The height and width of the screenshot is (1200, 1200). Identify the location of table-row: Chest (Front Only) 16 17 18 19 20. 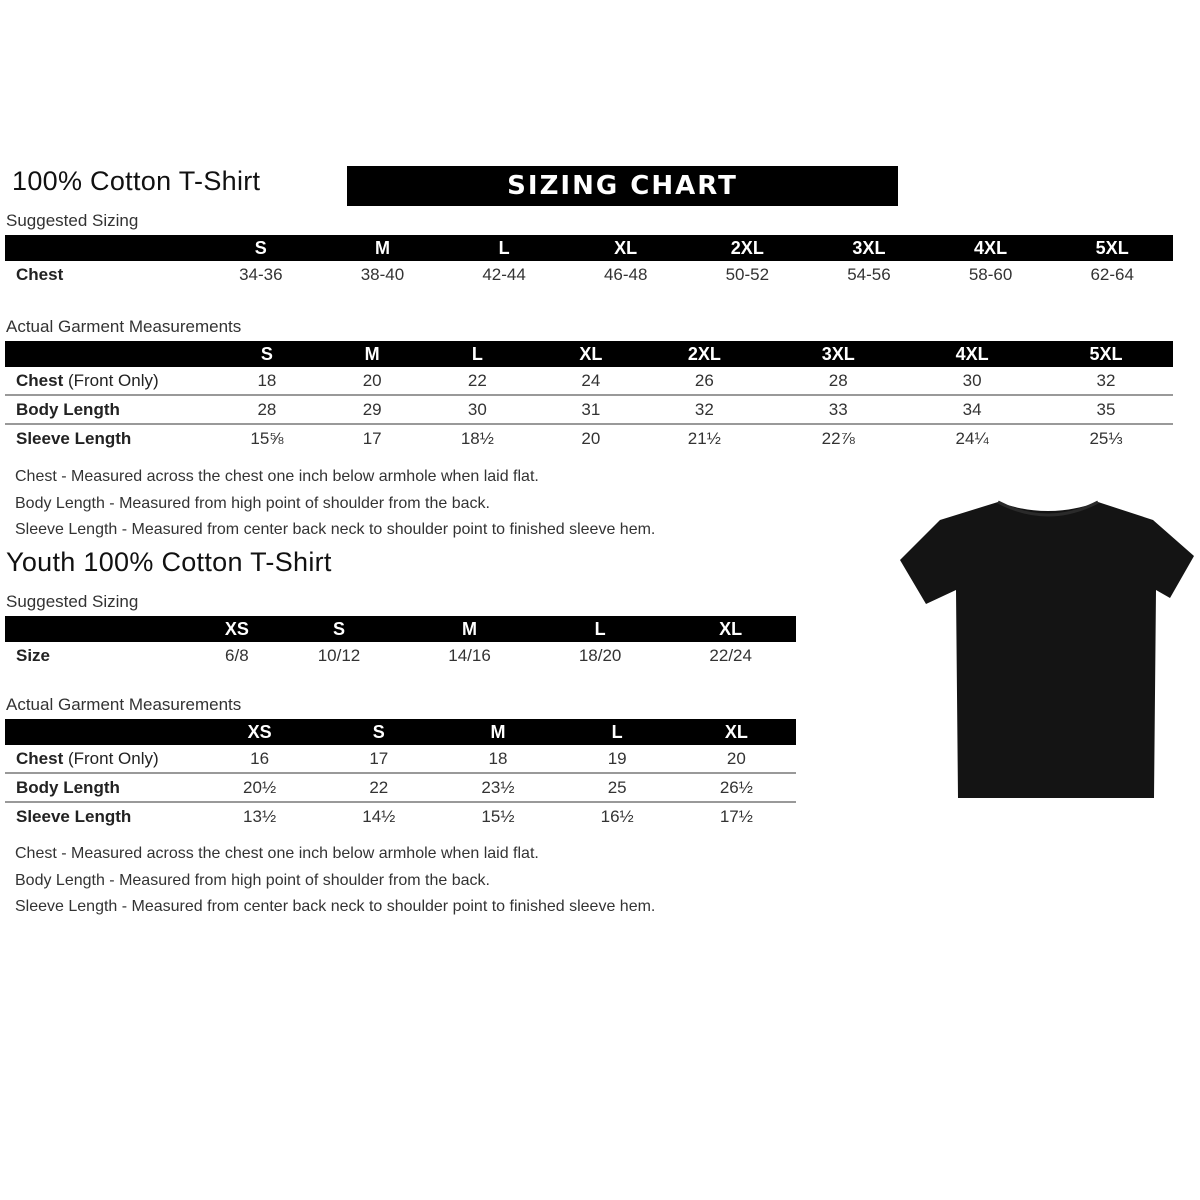
(400, 759).